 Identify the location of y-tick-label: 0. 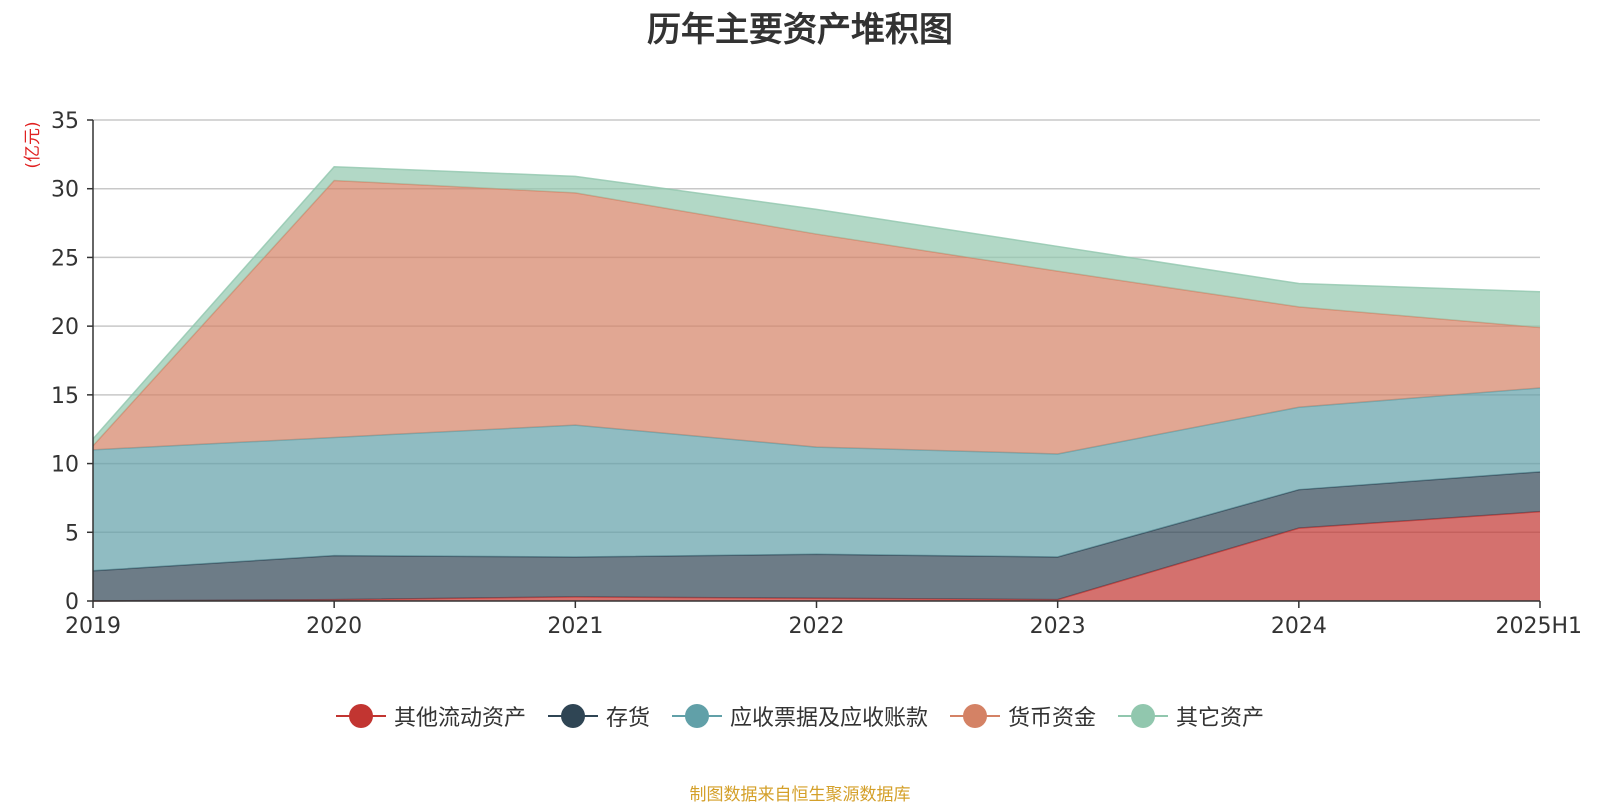
(72, 602).